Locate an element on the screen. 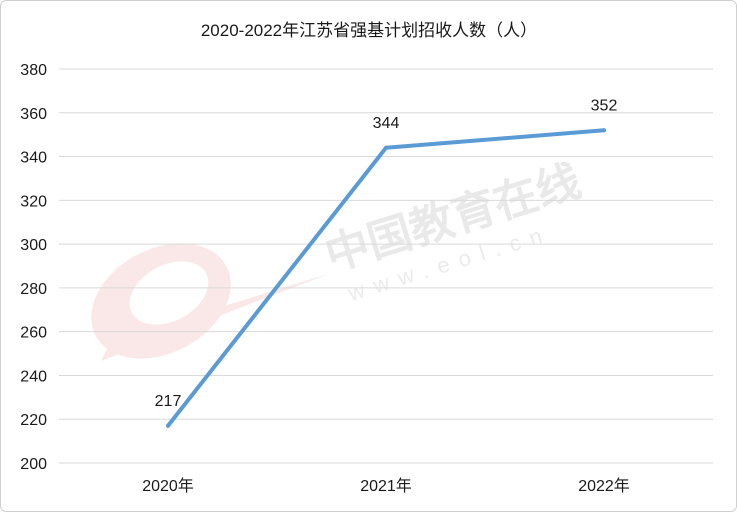  chart-title: 2020-2022年江苏省强基计划招收人数（人） is located at coordinates (369, 30).